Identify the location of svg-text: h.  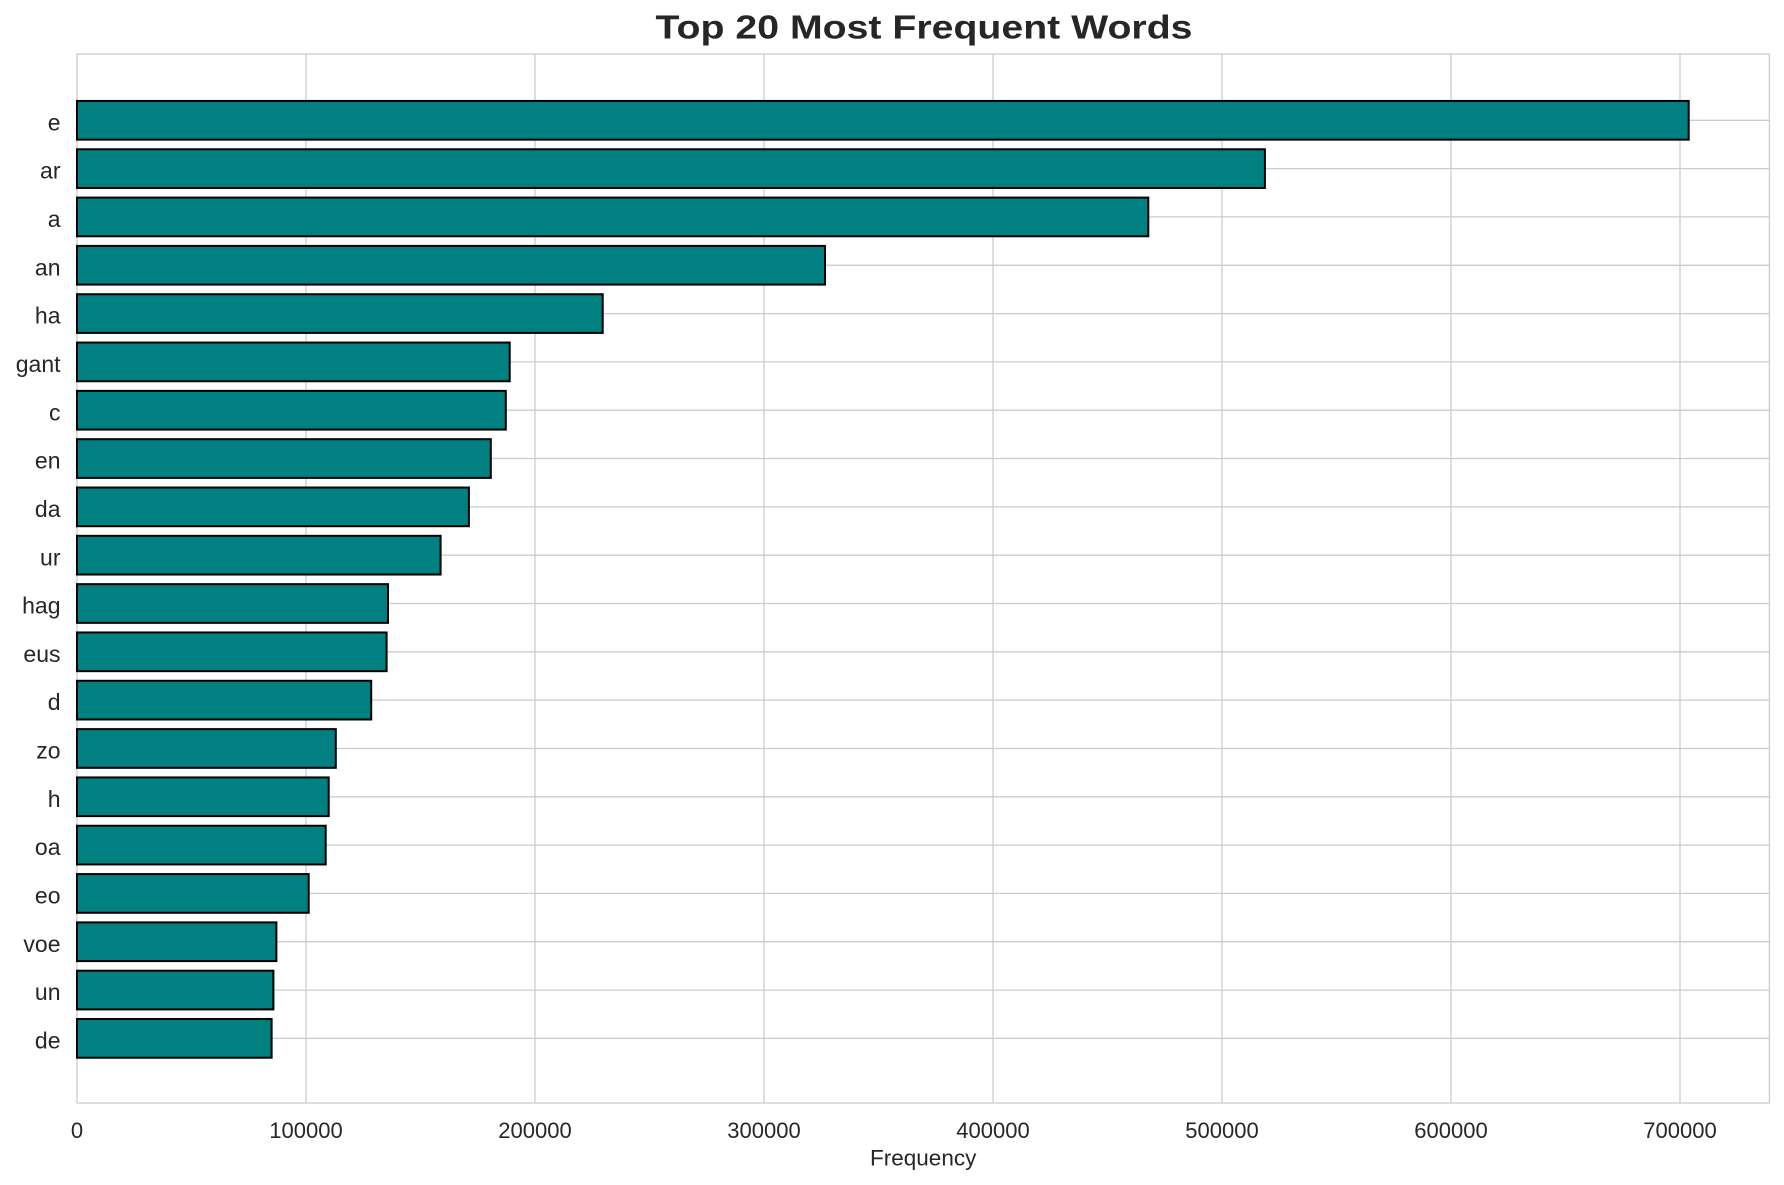
(54, 799).